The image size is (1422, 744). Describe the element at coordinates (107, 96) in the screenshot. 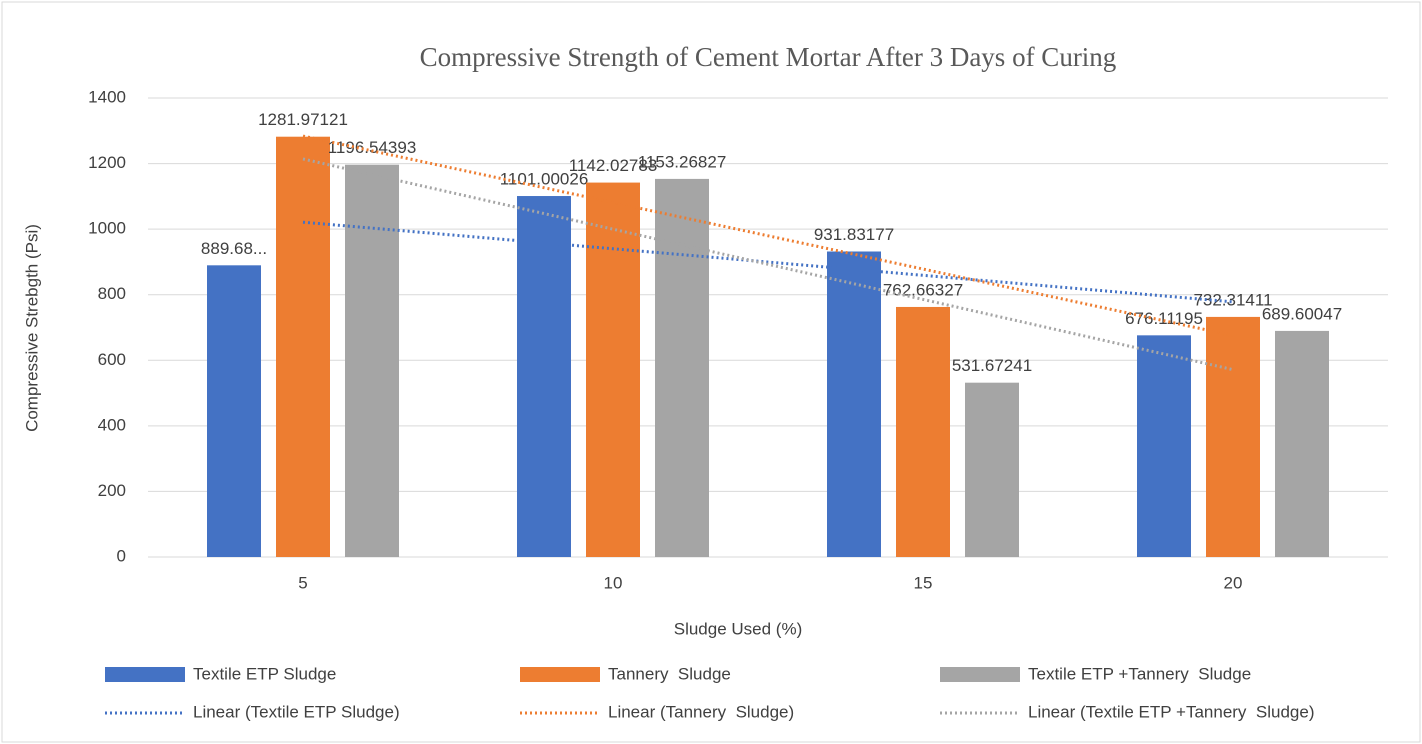

I see `y-tick-label: 1400` at that location.